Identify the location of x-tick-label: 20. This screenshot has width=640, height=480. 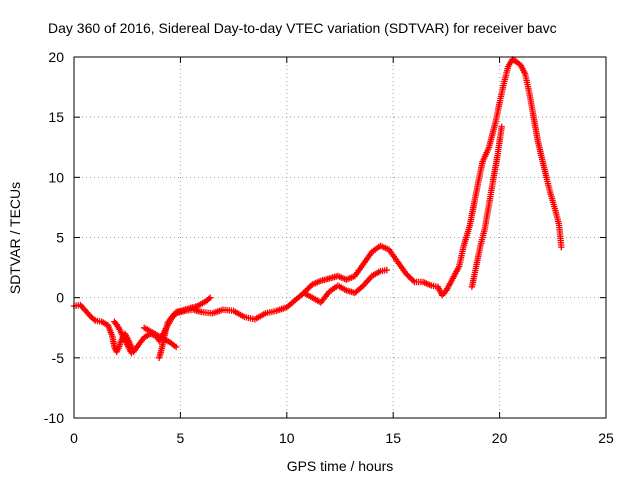
(500, 438).